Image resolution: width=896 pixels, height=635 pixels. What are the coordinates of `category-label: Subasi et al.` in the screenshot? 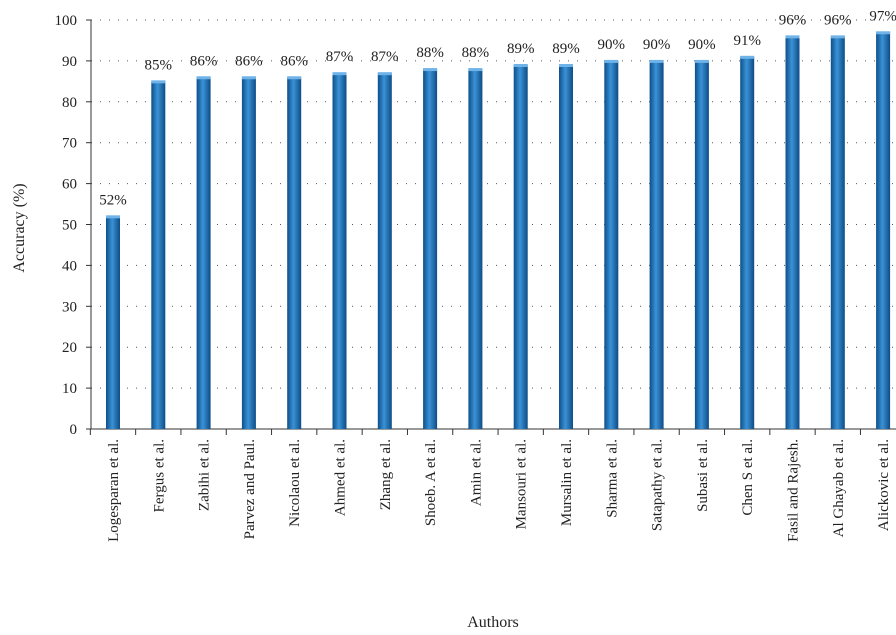 It's located at (703, 475).